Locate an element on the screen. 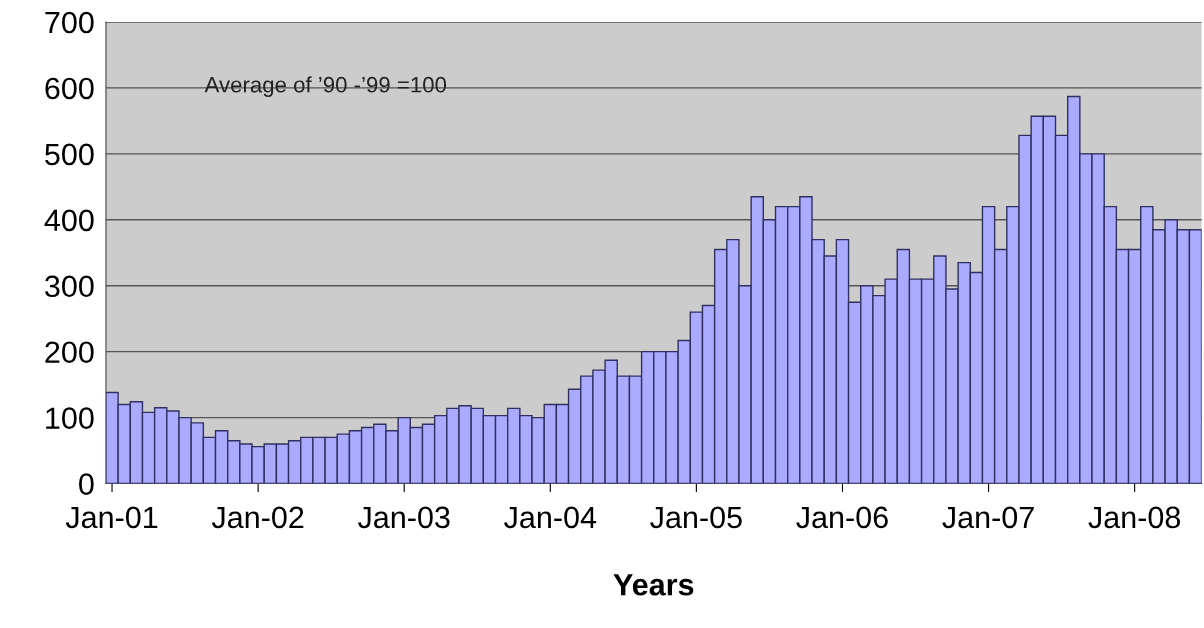  x-tick-label: Jan-02 is located at coordinates (257, 517).